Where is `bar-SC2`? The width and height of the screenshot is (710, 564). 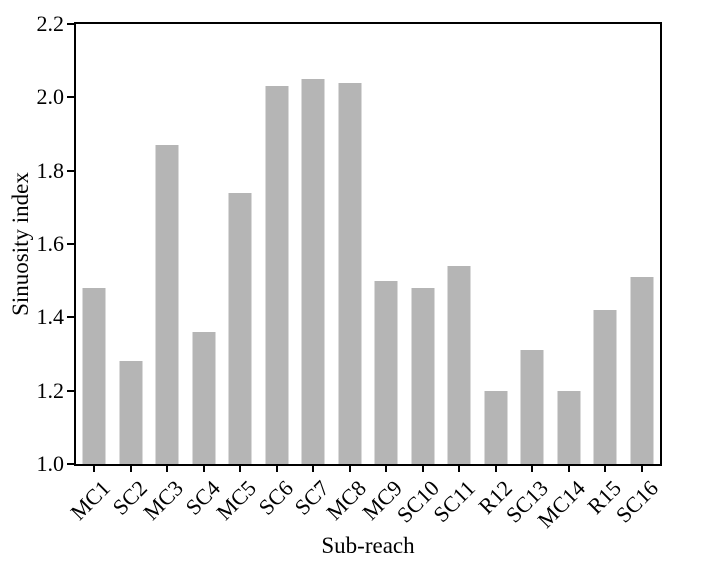 bar-SC2 is located at coordinates (131, 412).